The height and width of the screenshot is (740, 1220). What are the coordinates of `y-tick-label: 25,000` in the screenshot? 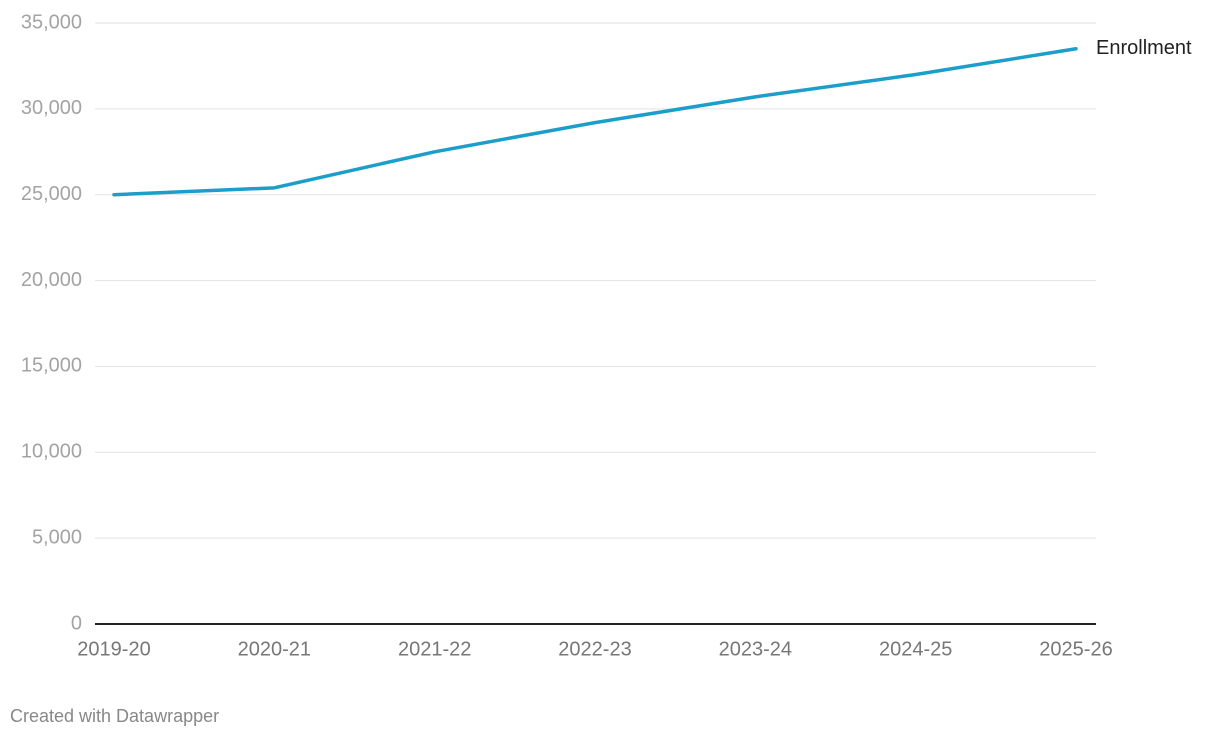 It's located at (51, 194).